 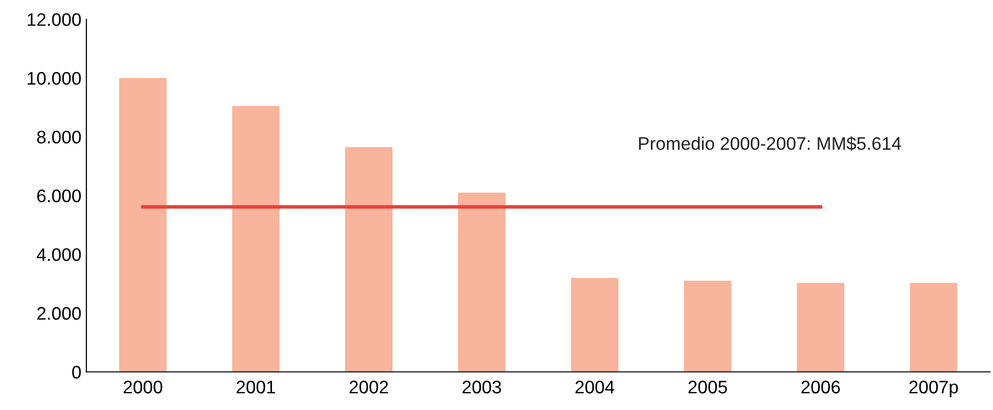 I want to click on annotation: Promedio 2000-2007: MM$5.614, so click(x=770, y=143).